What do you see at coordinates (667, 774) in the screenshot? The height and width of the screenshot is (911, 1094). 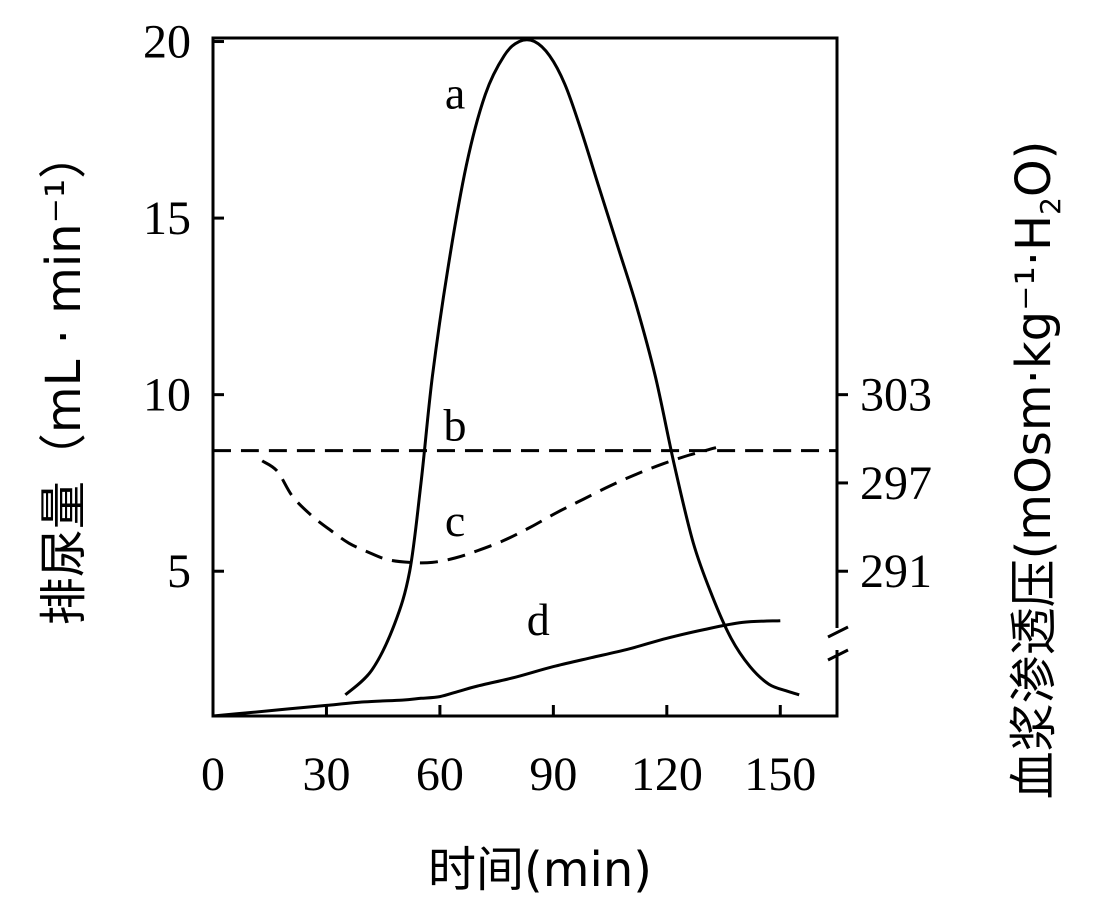 I see `x-tick-label: 120` at bounding box center [667, 774].